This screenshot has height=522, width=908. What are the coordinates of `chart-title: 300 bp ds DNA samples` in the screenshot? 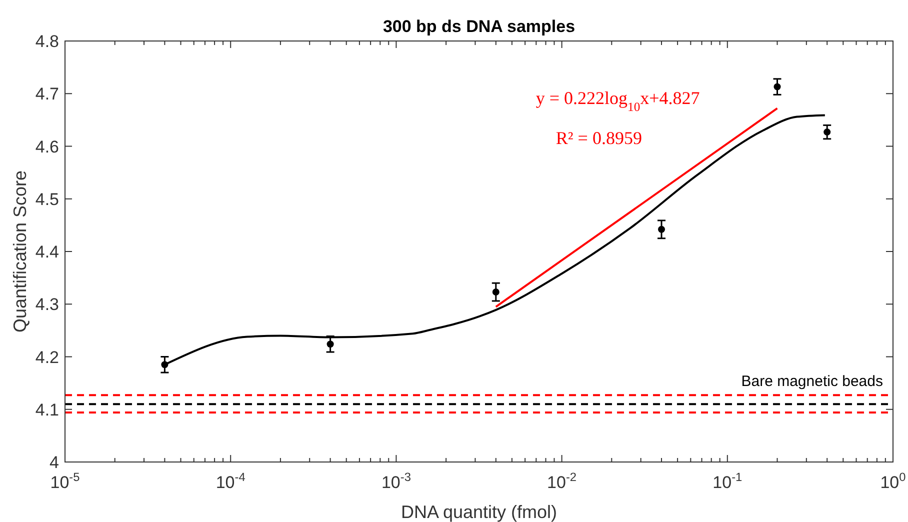 It's located at (479, 26).